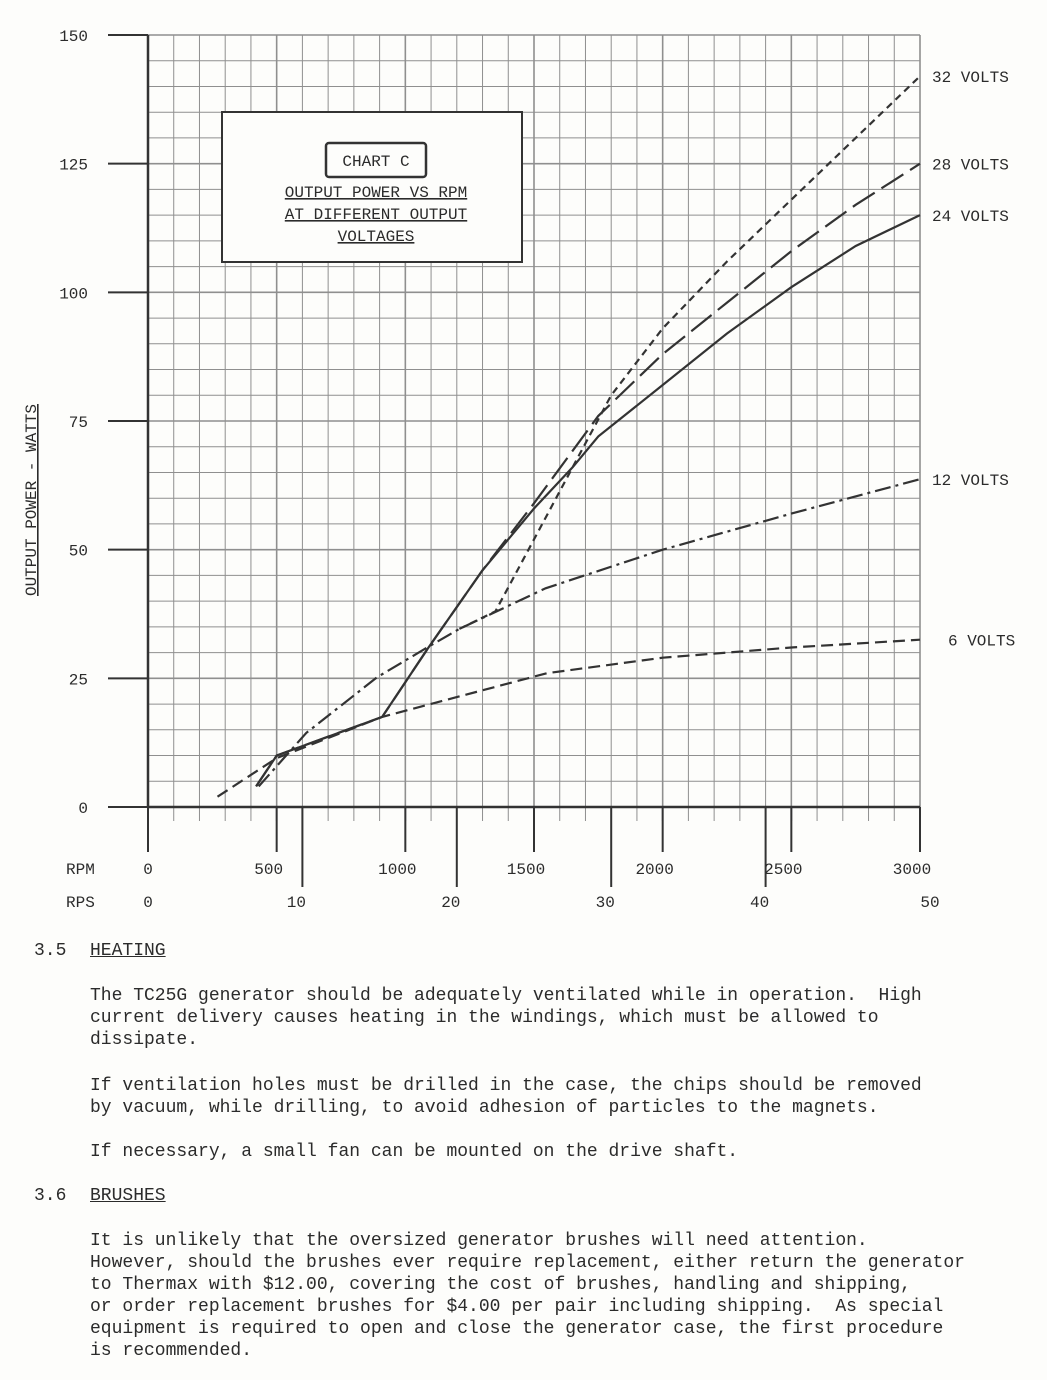 The width and height of the screenshot is (1047, 1380). Describe the element at coordinates (970, 78) in the screenshot. I see `series-label: 32 VOLTS` at that location.